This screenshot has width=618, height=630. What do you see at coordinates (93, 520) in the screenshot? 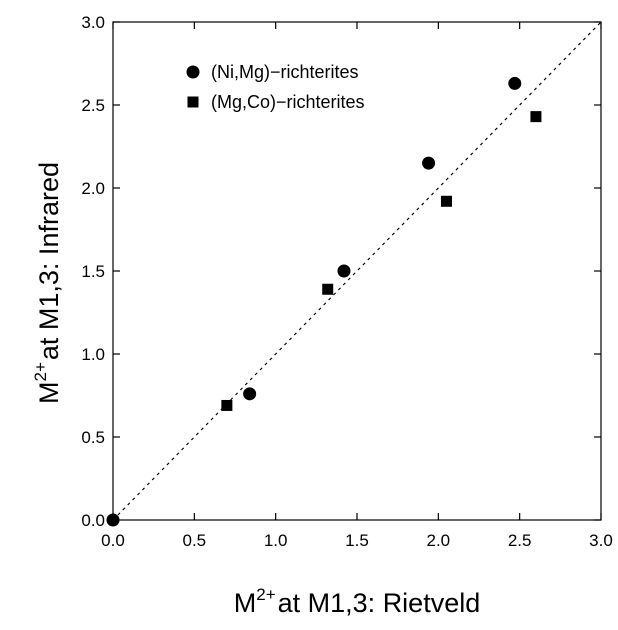
I see `y-tick-label: 0.0` at bounding box center [93, 520].